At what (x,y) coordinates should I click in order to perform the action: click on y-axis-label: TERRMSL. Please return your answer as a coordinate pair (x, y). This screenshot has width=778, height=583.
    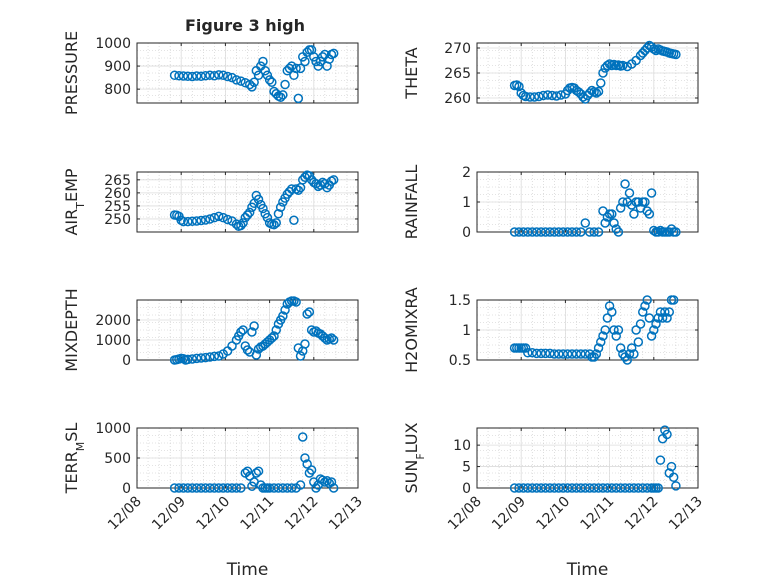
    Looking at the image, I should click on (74, 459).